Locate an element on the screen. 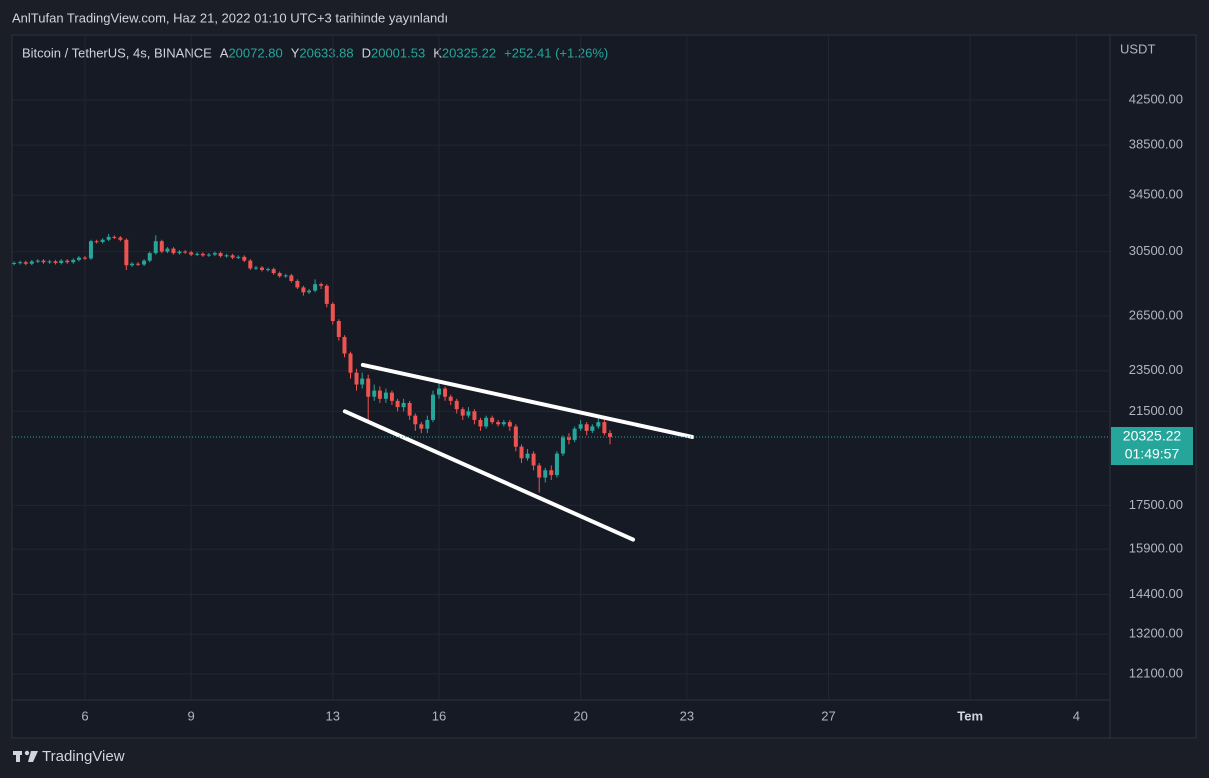 Image resolution: width=1209 pixels, height=778 pixels. ohlc-value: 20072.80 is located at coordinates (255, 52).